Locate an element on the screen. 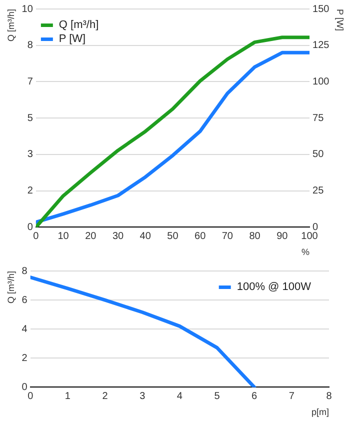  x-tick-label: 6 is located at coordinates (255, 396).